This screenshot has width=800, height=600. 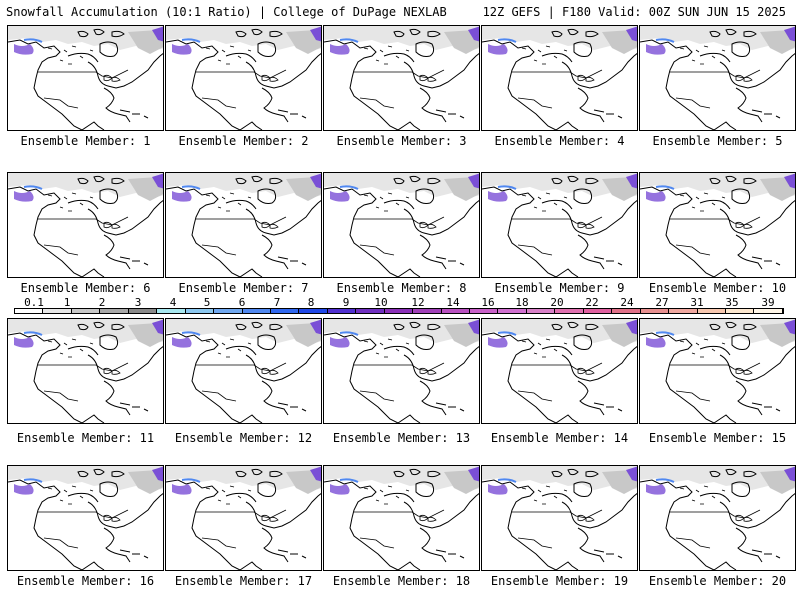 I want to click on snowfall-color-legend: 0.1 1 2 3 4 5 6 7 8 9 10 12 14 16 18 20 22 24 27 31 35 39, so click(x=399, y=305).